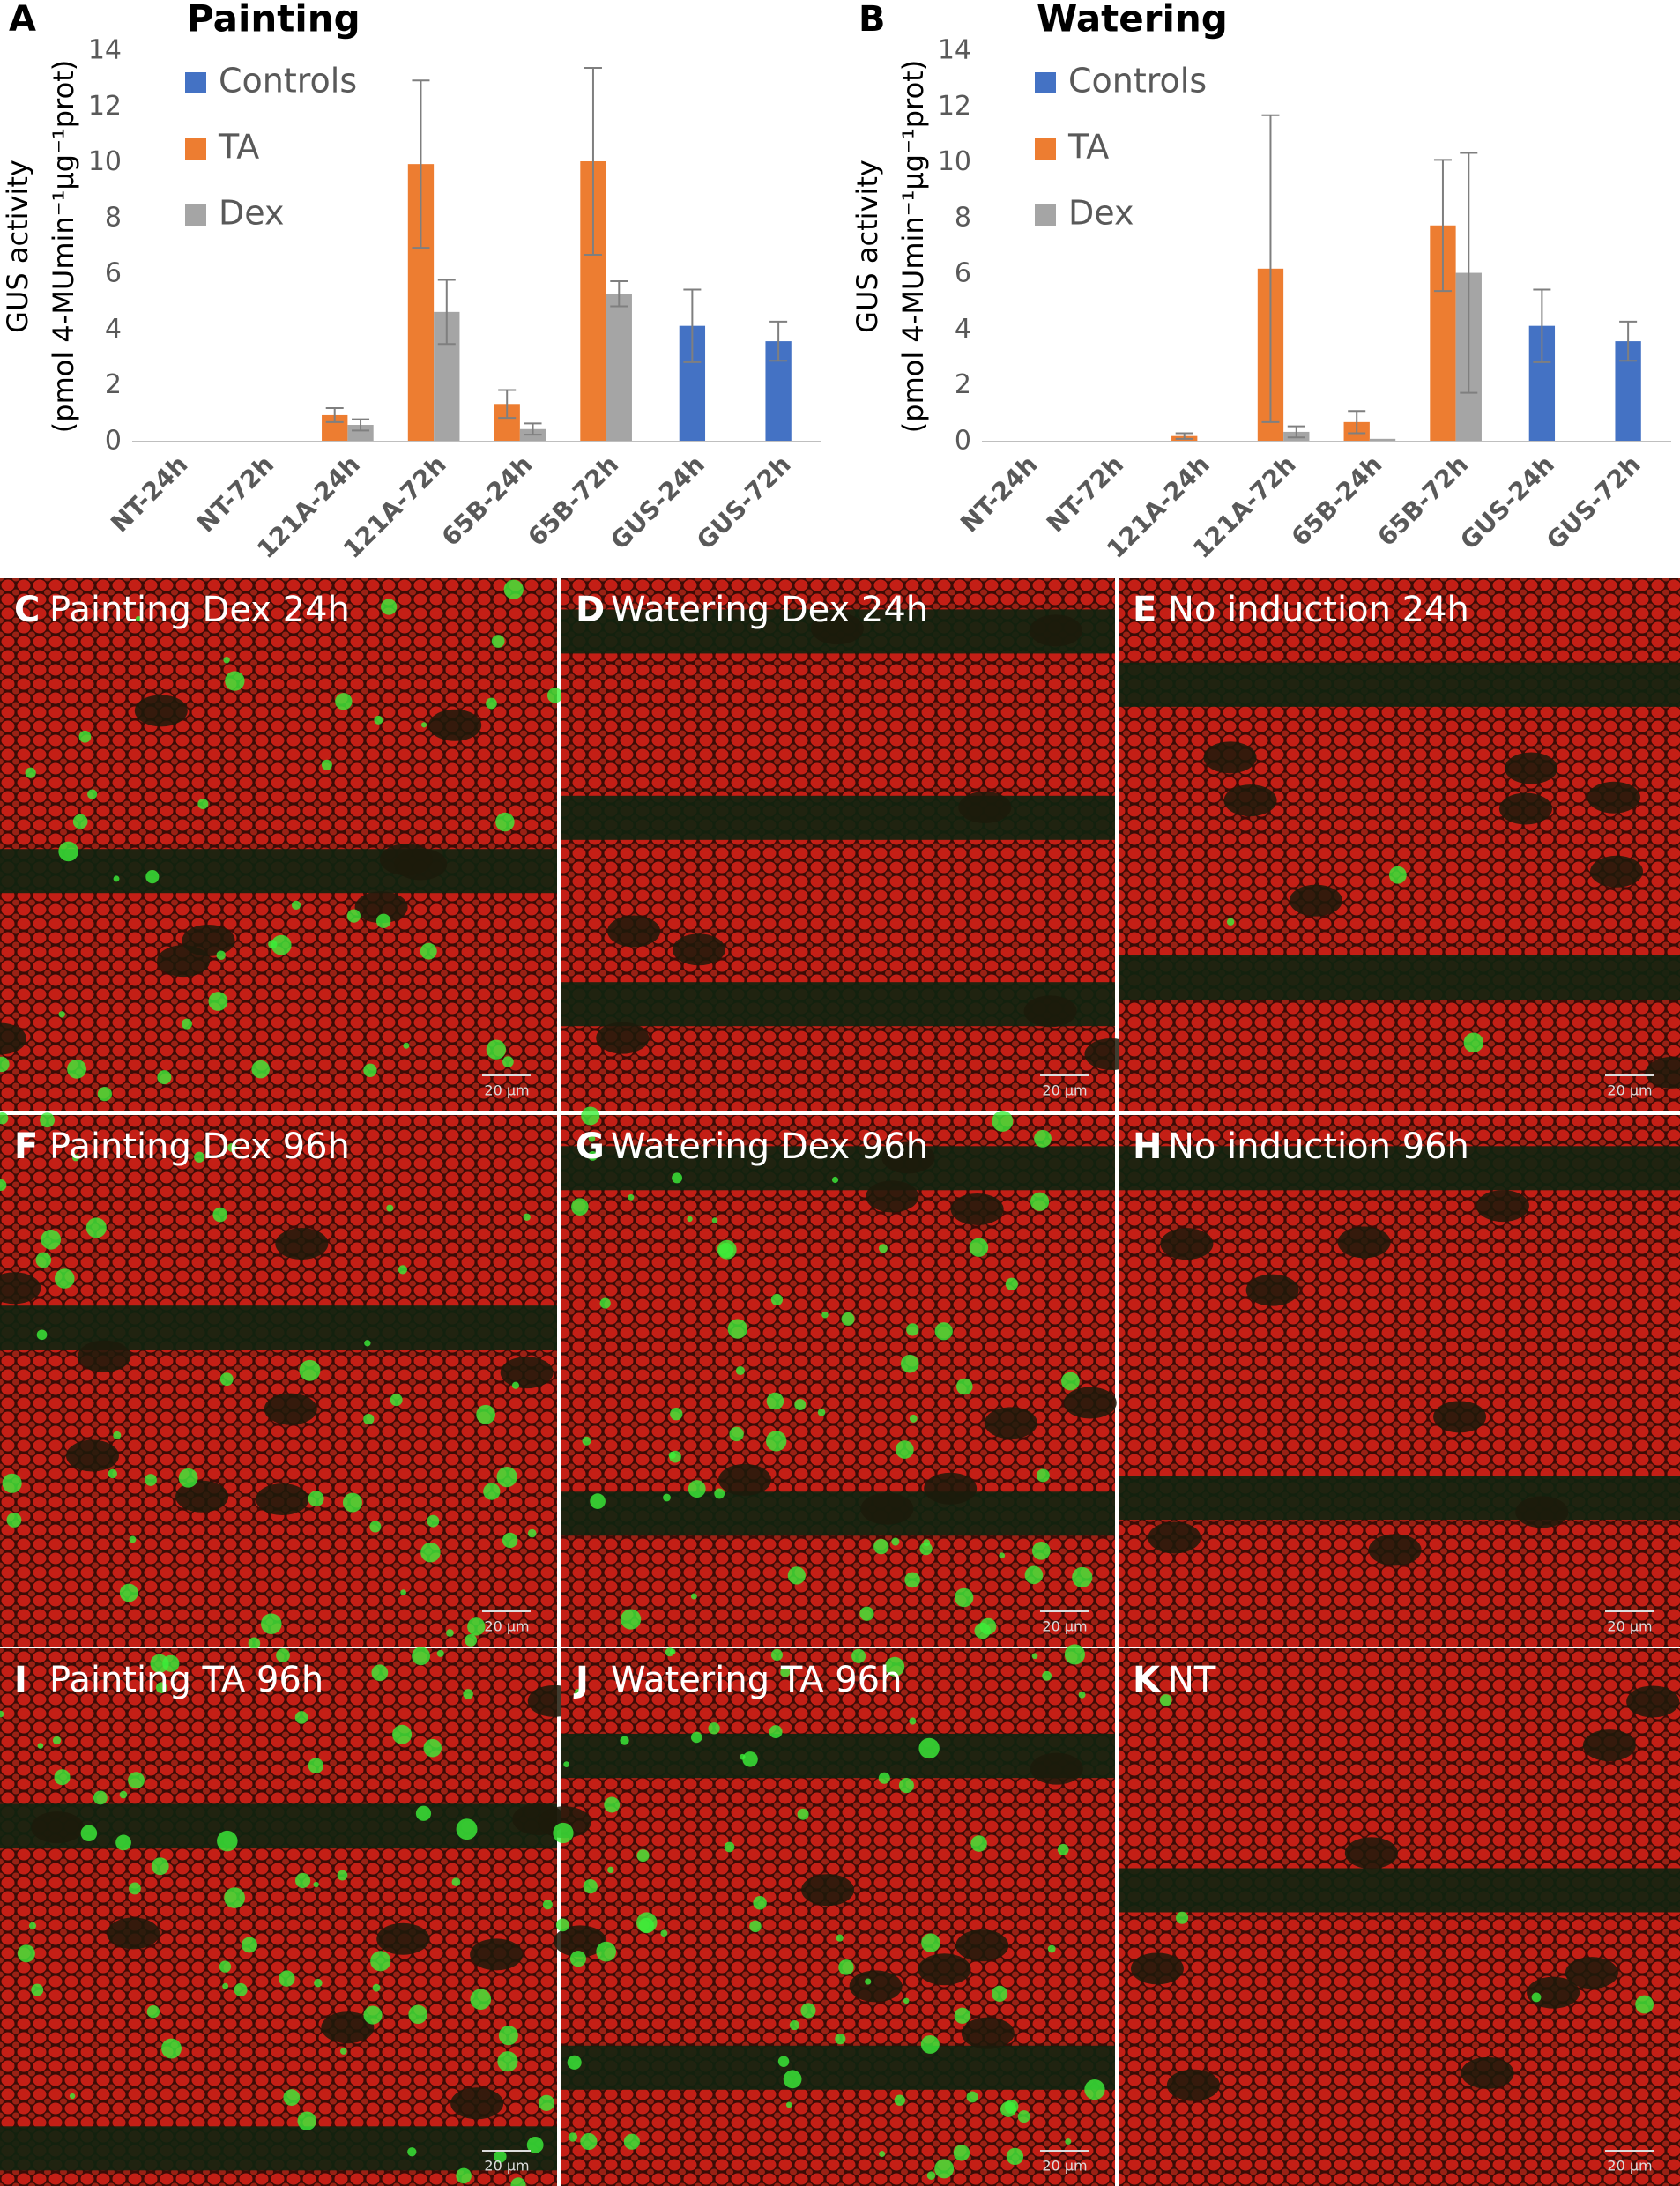  Describe the element at coordinates (199, 610) in the screenshot. I see `panel-title: Painting Dex 24h` at that location.